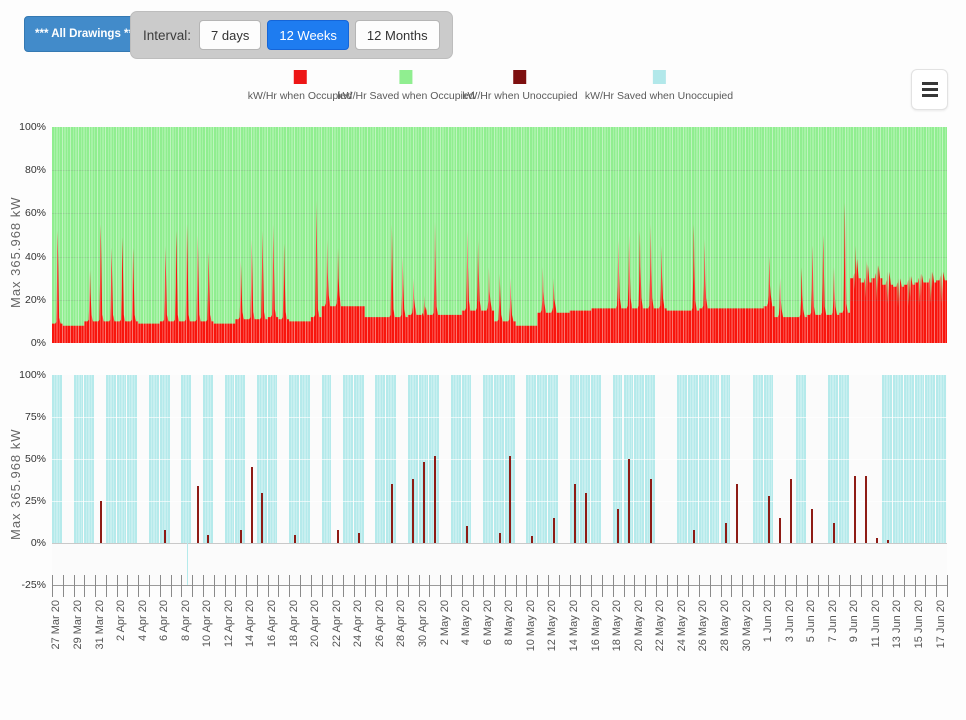  What do you see at coordinates (230, 35) in the screenshot?
I see `interval-button-7-days: 7 days` at bounding box center [230, 35].